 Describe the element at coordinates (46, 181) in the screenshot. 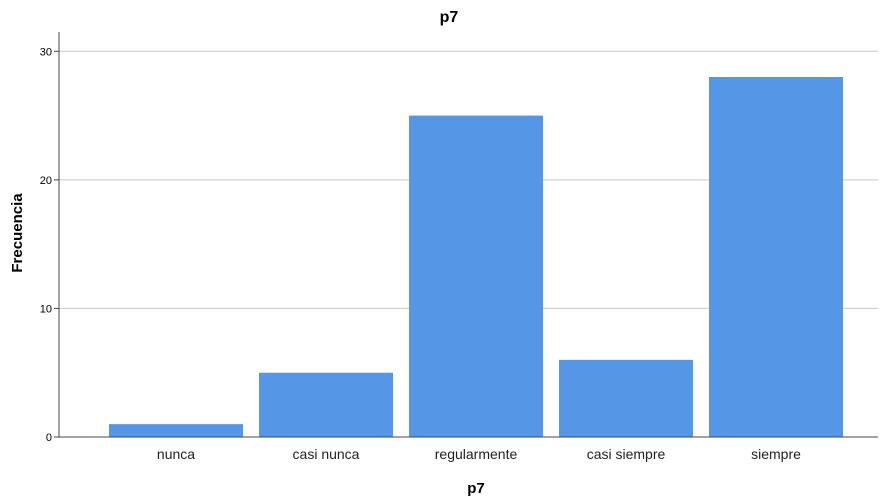

I see `y-tick-label-20: 20` at that location.